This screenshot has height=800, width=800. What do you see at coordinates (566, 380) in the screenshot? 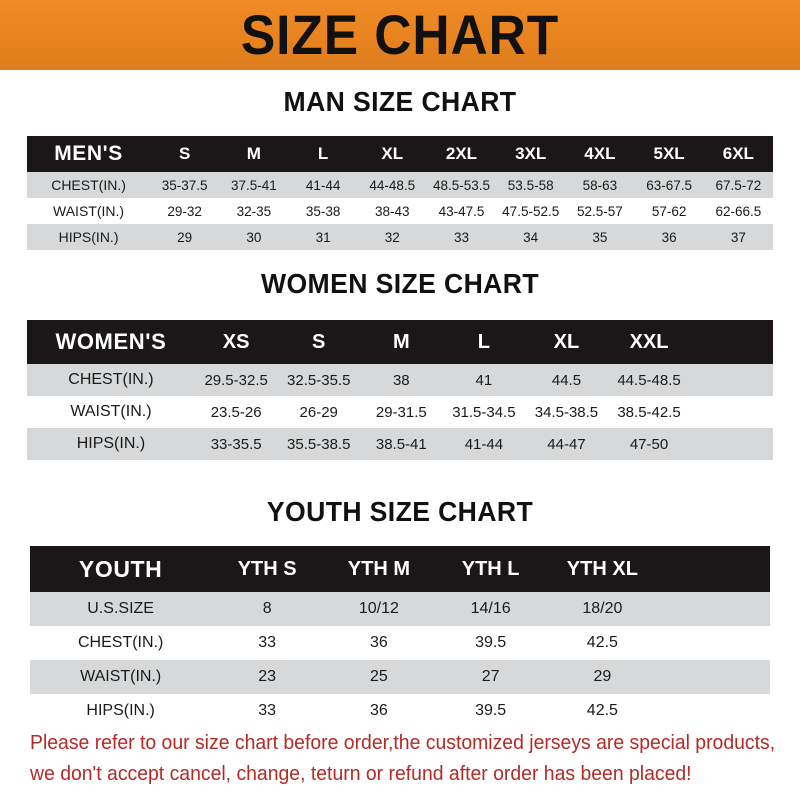
I see `measurement-cell: 44.5` at bounding box center [566, 380].